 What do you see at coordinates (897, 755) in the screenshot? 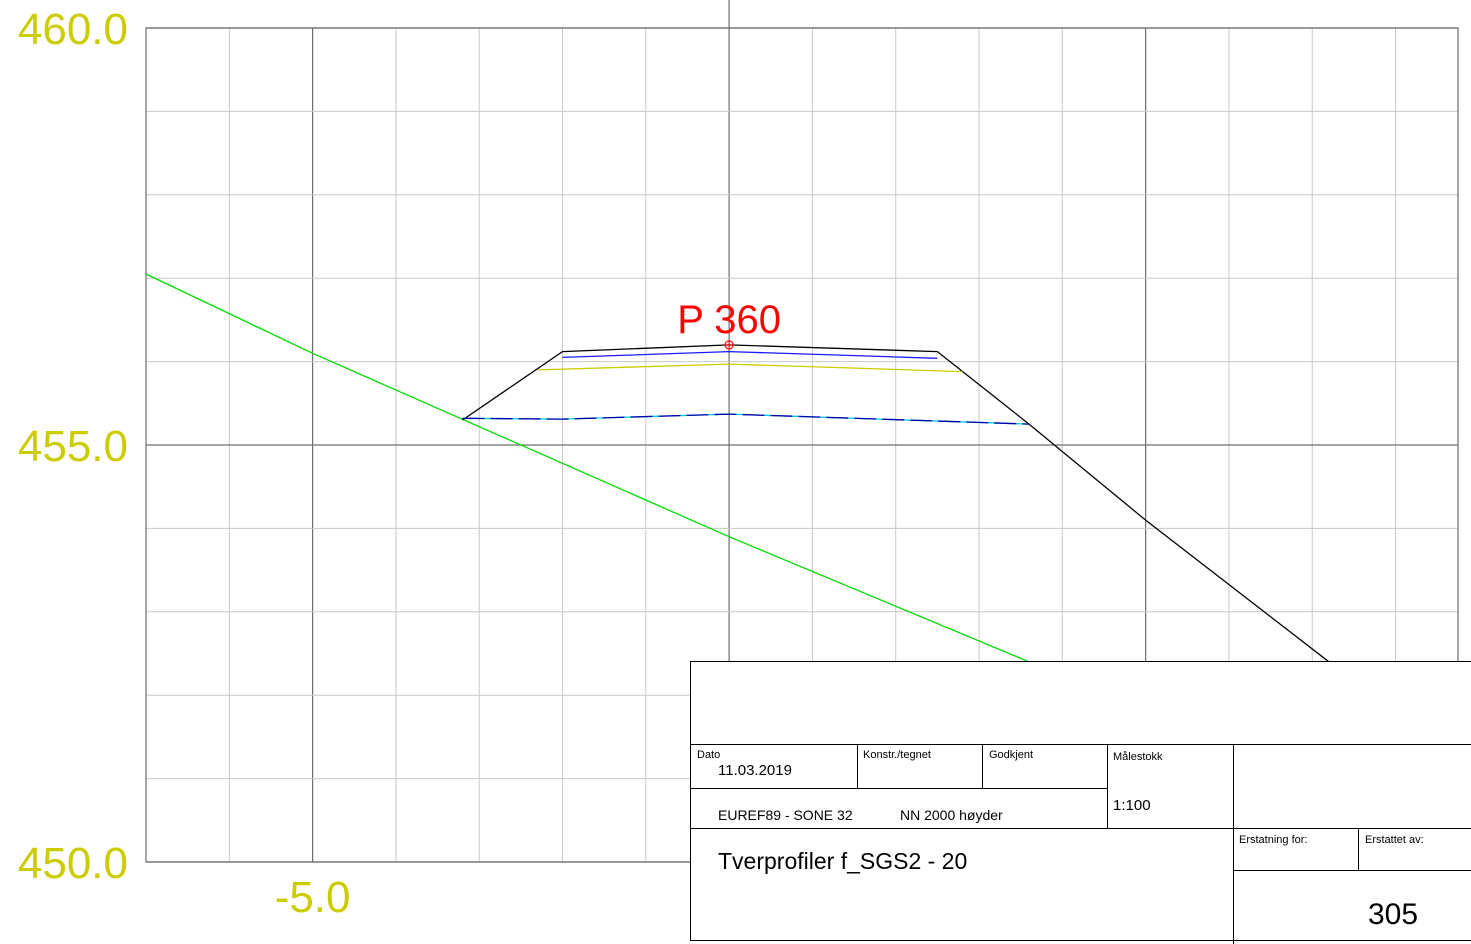
I see `designer-label: Konstr./tegnet` at bounding box center [897, 755].